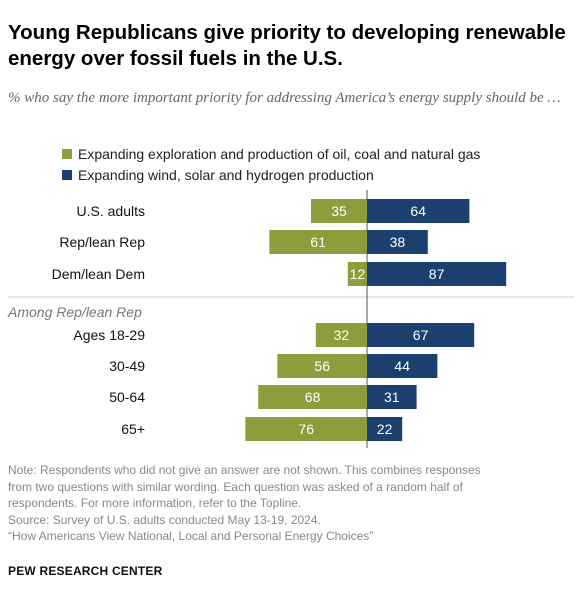 The width and height of the screenshot is (582, 600). I want to click on value-label-renewable: 87, so click(437, 274).